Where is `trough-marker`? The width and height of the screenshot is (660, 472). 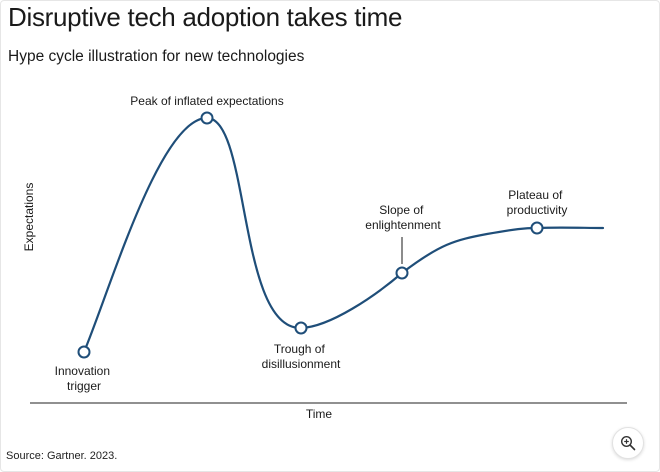
trough-marker is located at coordinates (301, 328).